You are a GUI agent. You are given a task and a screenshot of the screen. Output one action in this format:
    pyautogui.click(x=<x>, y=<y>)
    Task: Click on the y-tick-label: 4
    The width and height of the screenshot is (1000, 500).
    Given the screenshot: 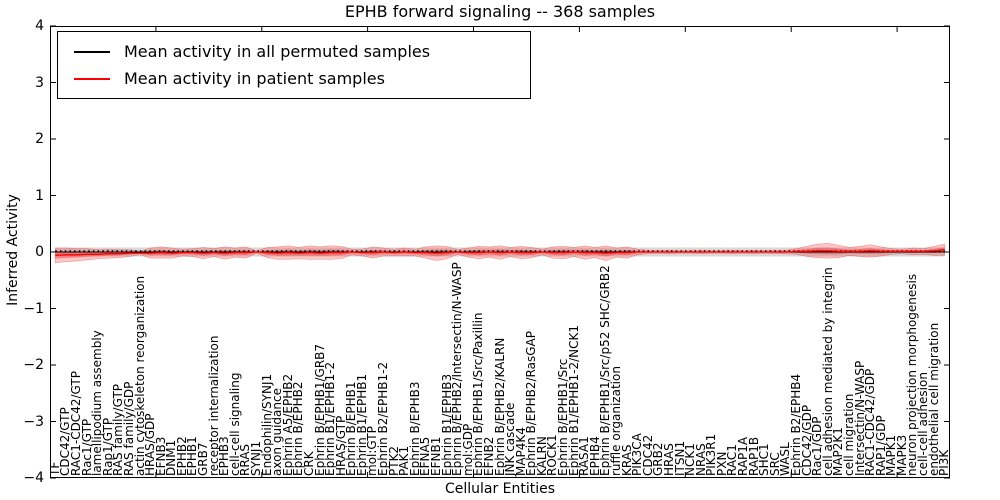 What is the action you would take?
    pyautogui.click(x=39, y=26)
    